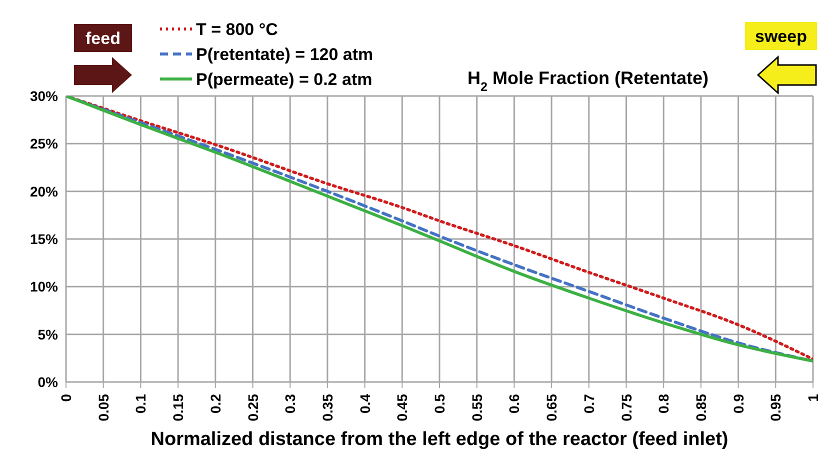  Describe the element at coordinates (178, 408) in the screenshot. I see `x-tick-label: 0.15` at that location.